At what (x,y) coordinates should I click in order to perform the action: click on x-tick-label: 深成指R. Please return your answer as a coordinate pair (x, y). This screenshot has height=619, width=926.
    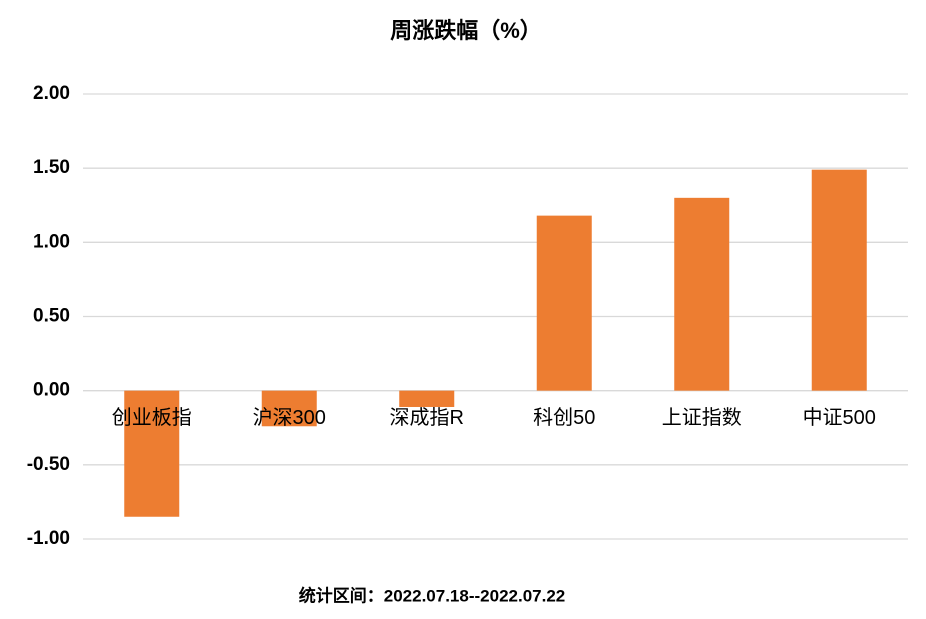
    Looking at the image, I should click on (427, 417).